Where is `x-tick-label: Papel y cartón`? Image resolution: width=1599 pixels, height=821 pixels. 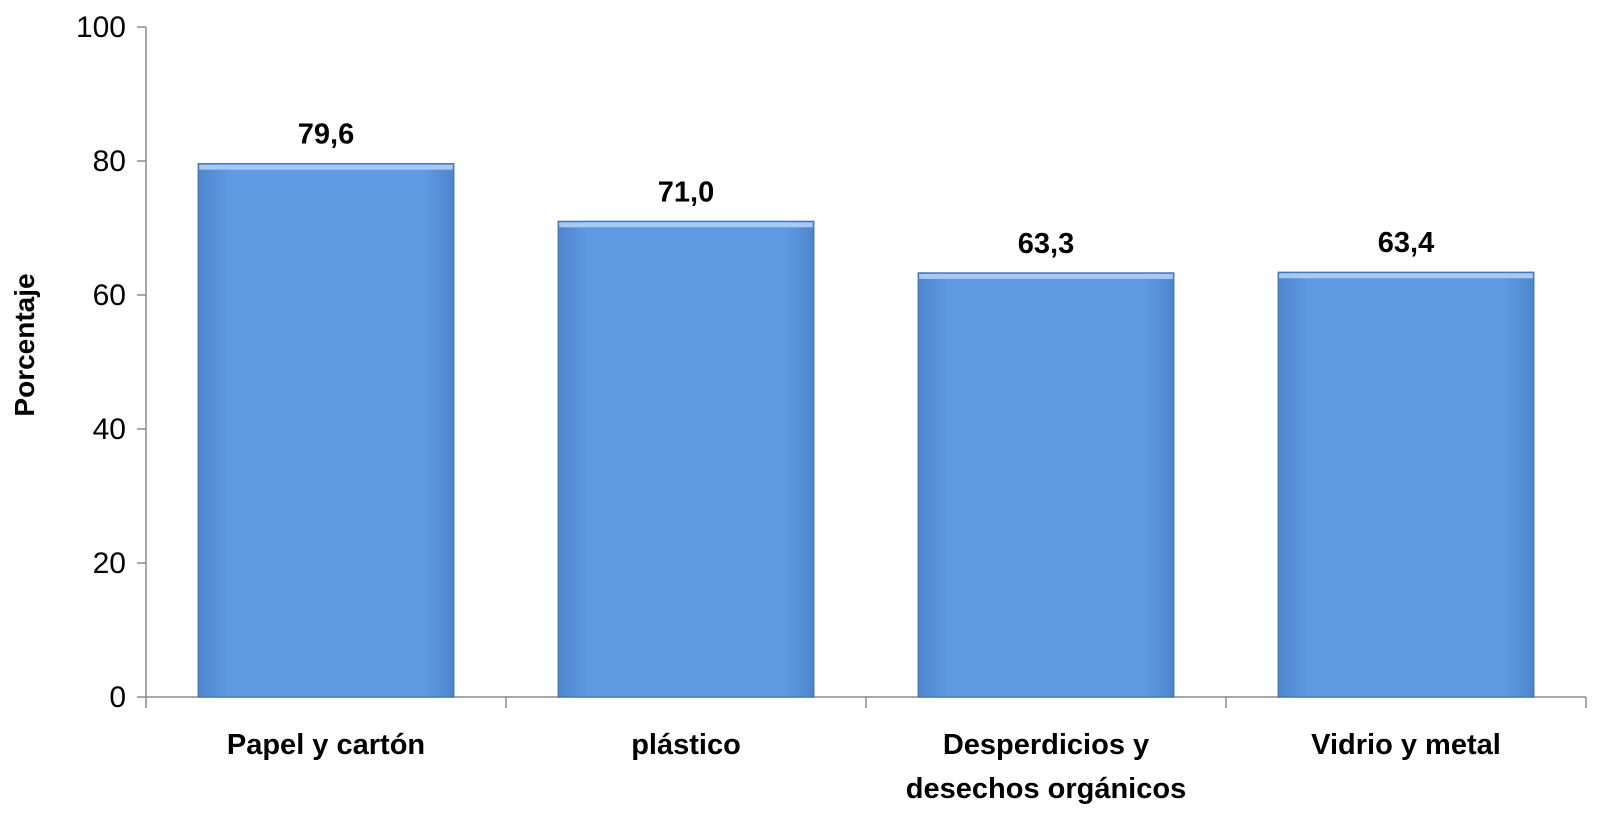 x-tick-label: Papel y cartón is located at coordinates (326, 745).